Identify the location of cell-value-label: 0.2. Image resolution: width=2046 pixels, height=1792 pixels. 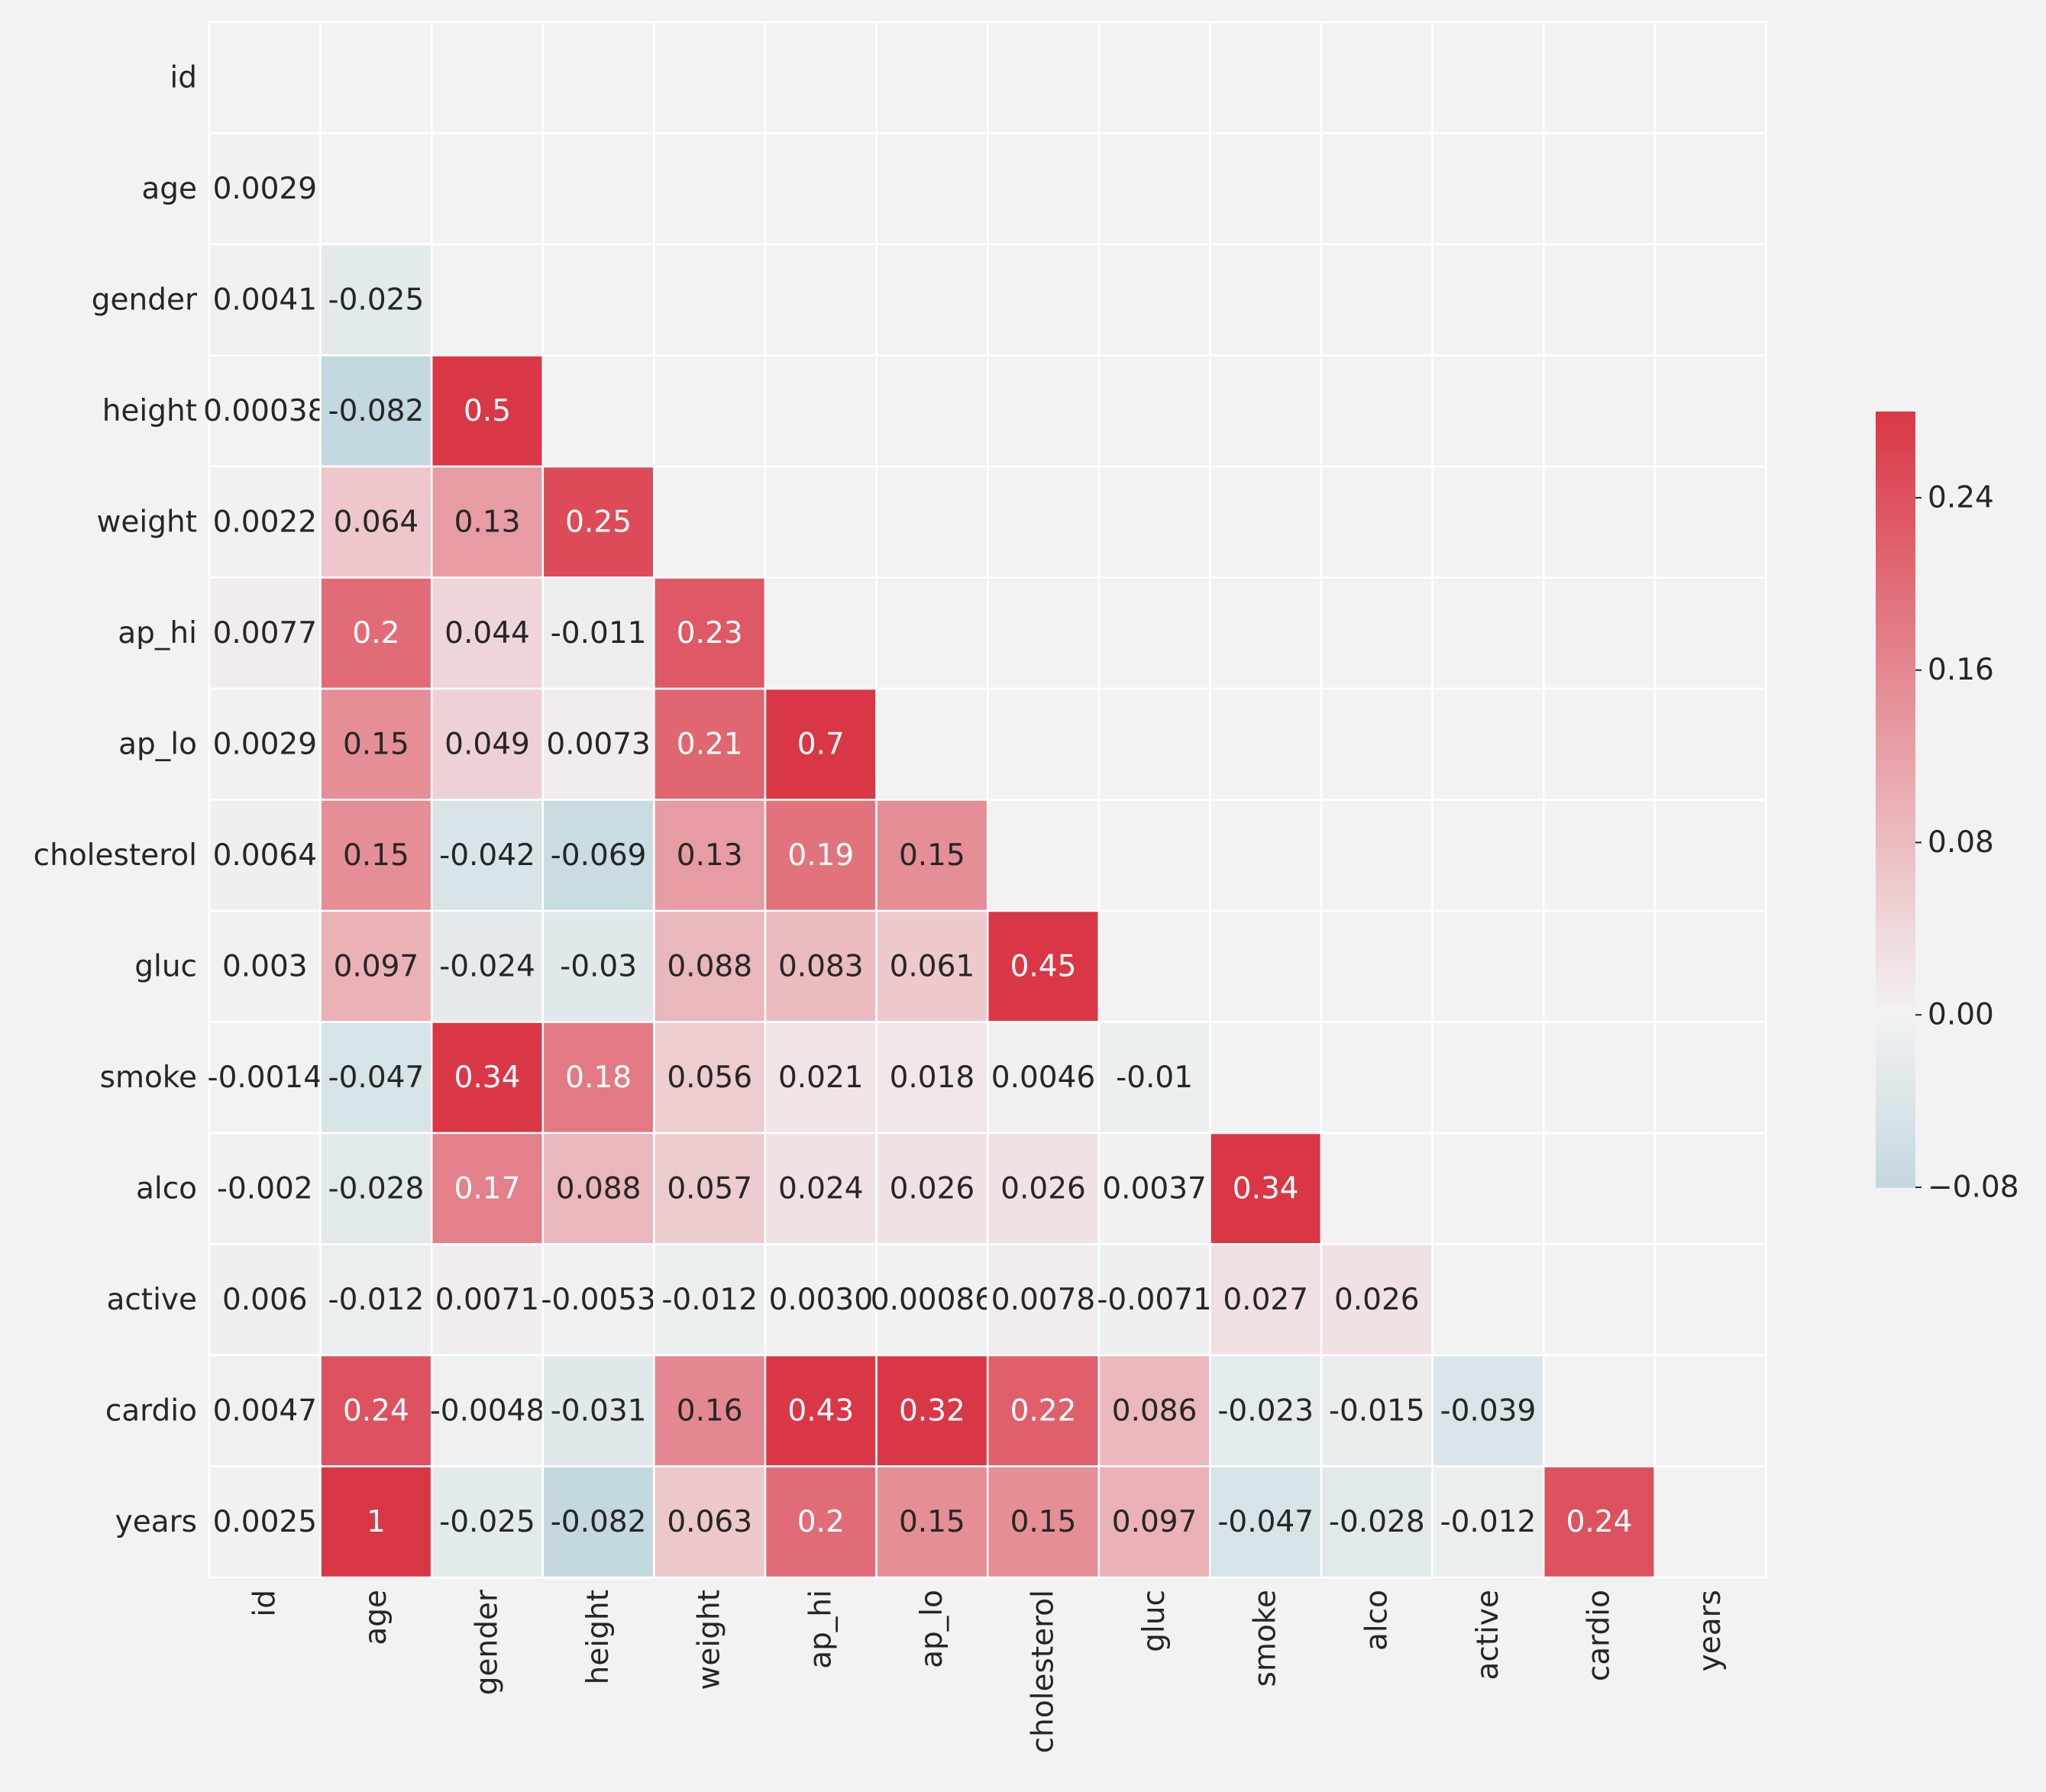
(821, 1522).